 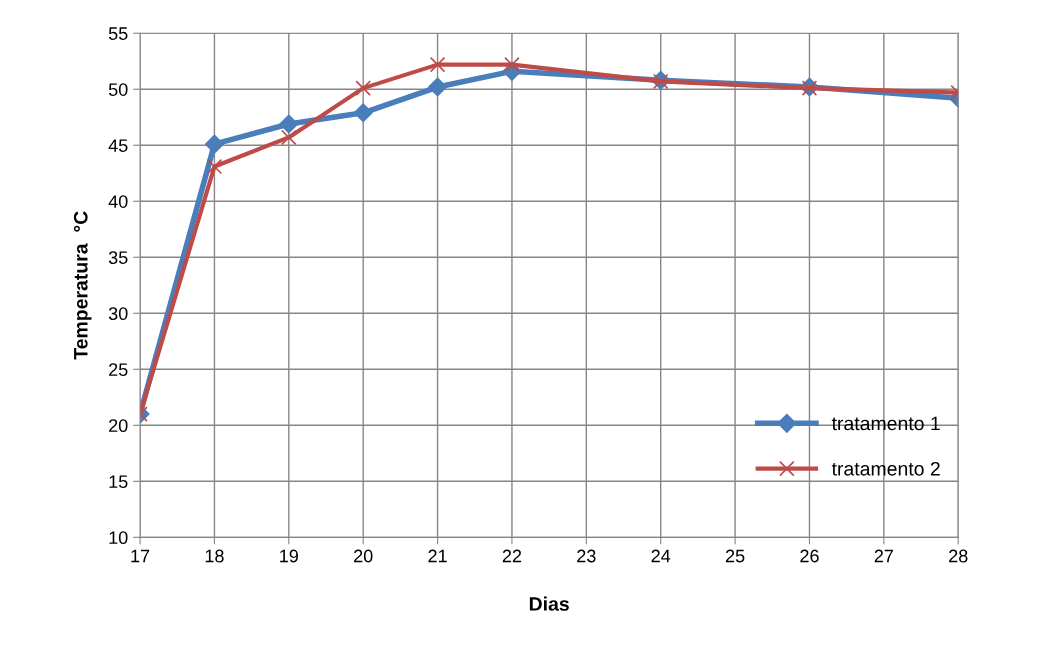 What do you see at coordinates (809, 556) in the screenshot?
I see `x-tick-label: 26` at bounding box center [809, 556].